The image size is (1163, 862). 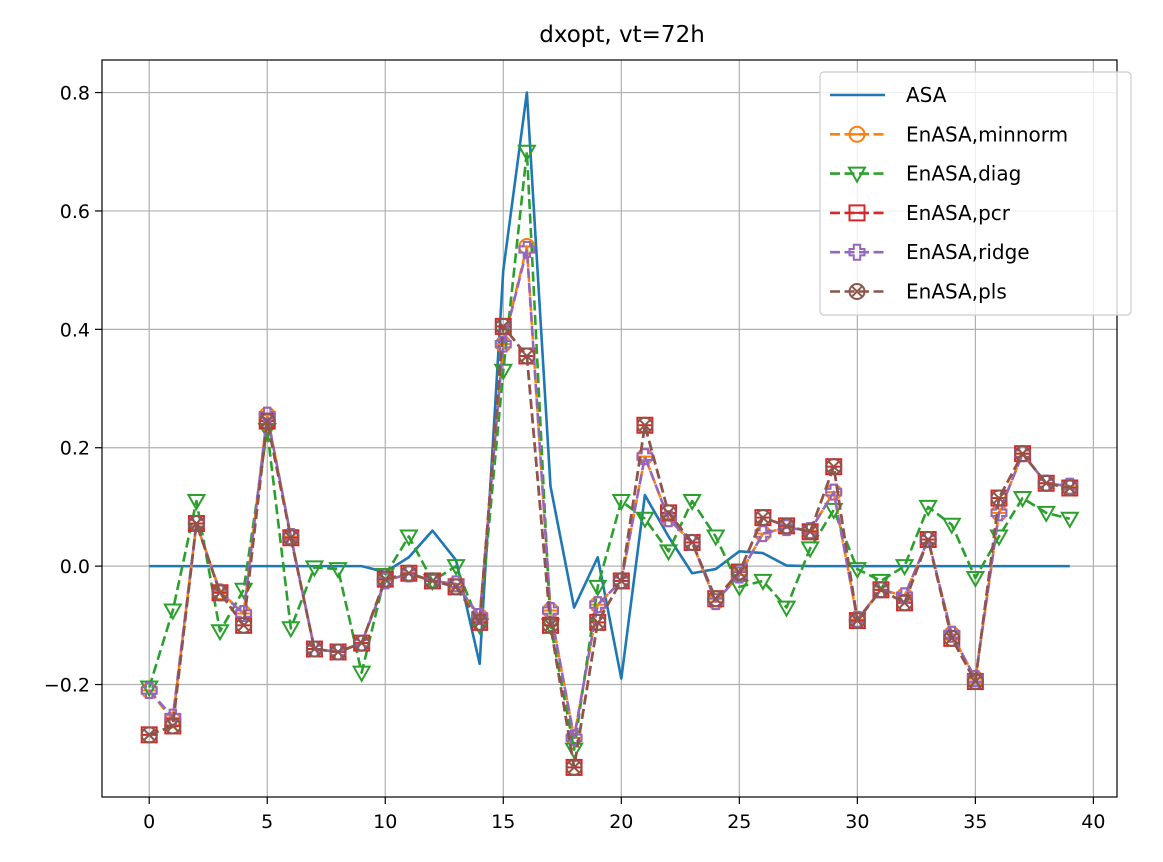 What do you see at coordinates (75, 330) in the screenshot?
I see `y-tick-label: 0.4` at bounding box center [75, 330].